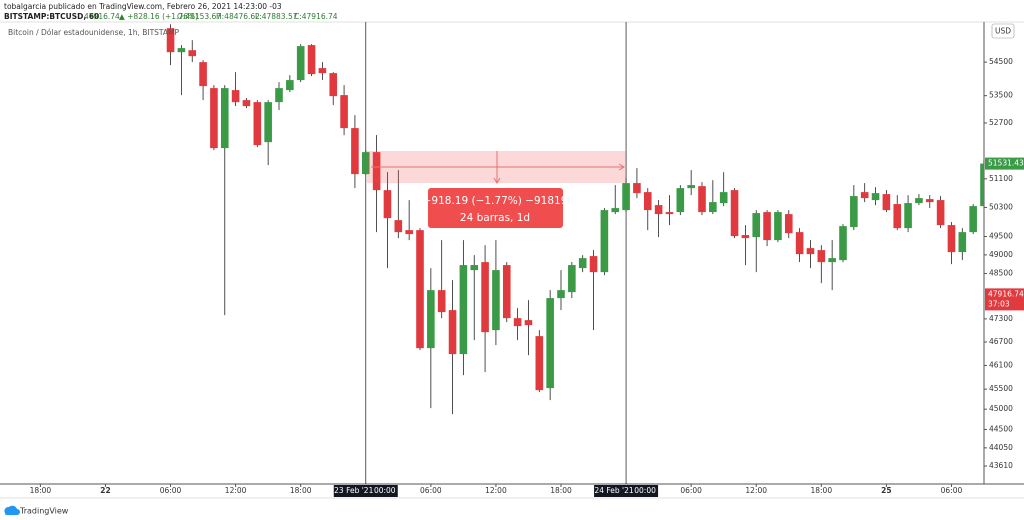 This screenshot has height=520, width=1024. What do you see at coordinates (1001, 408) in the screenshot?
I see `y-tick-label: 45000` at bounding box center [1001, 408].